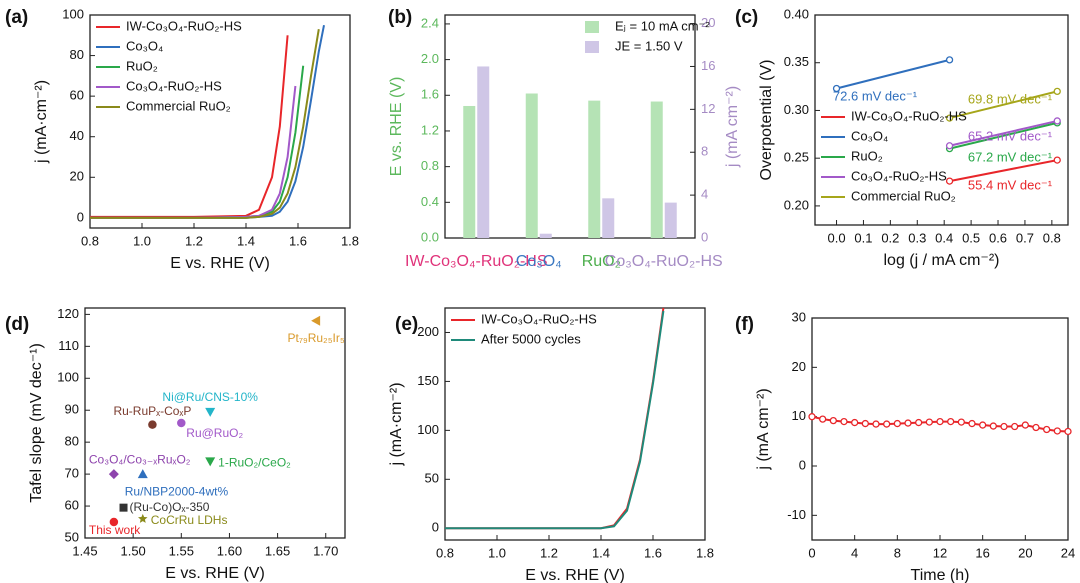  I want to click on y-tick-label: 10, so click(799, 415).